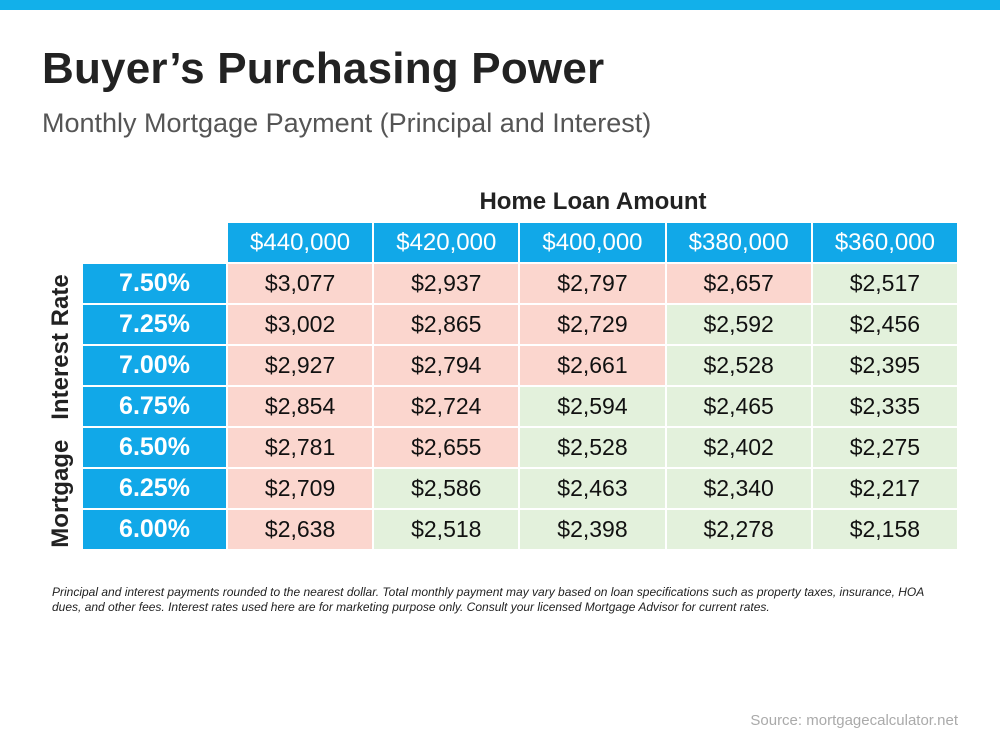 The height and width of the screenshot is (750, 1000). I want to click on payment-cell: $2,465, so click(739, 407).